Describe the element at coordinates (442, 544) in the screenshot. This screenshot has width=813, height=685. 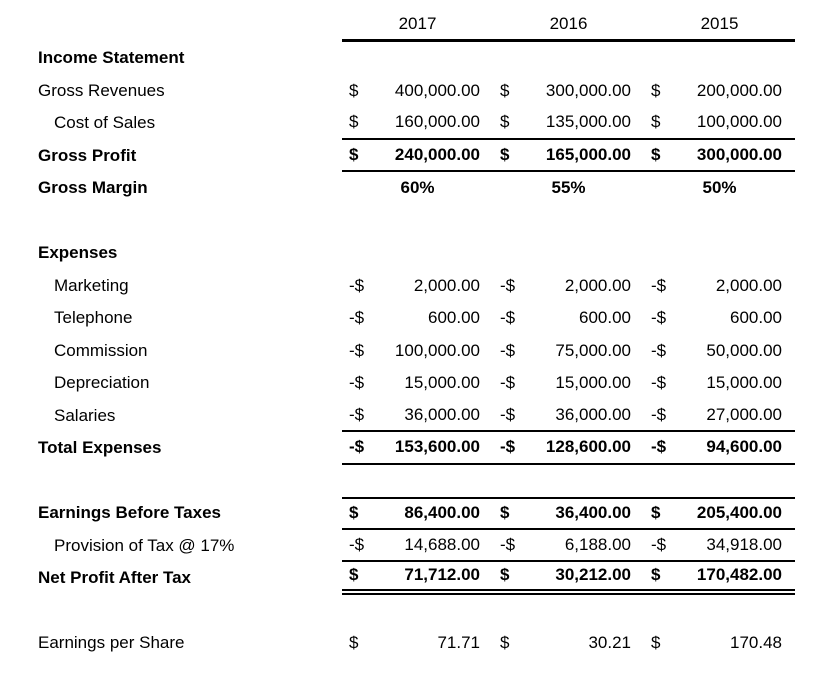
I see `amount: 14,688.00` at that location.